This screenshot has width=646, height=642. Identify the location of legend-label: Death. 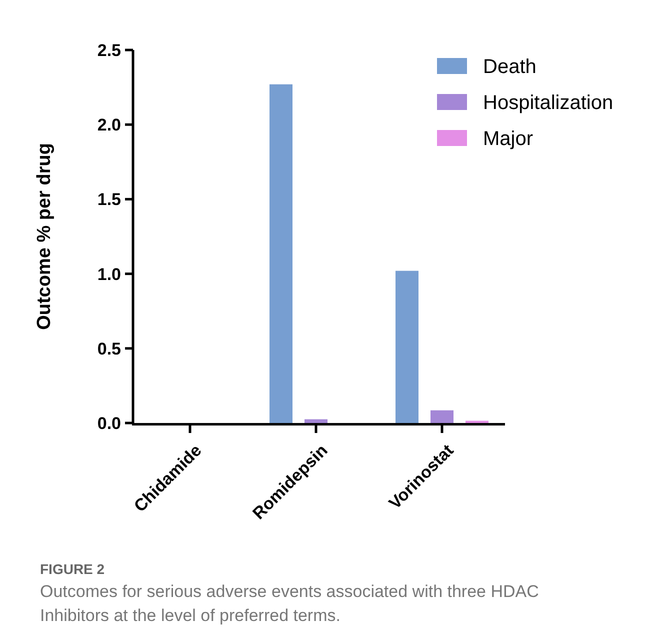
(509, 67).